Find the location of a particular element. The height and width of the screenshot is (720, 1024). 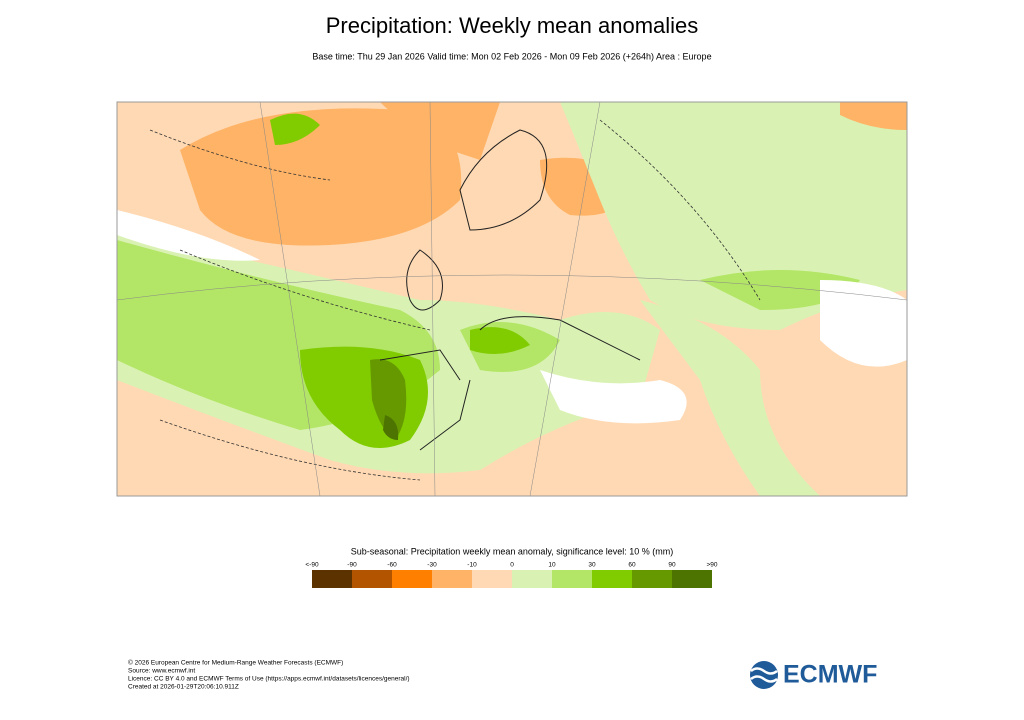

colorbar: <-90 -90 -60 -30 -10 0 10 30 60 90 >90 is located at coordinates (511, 575).